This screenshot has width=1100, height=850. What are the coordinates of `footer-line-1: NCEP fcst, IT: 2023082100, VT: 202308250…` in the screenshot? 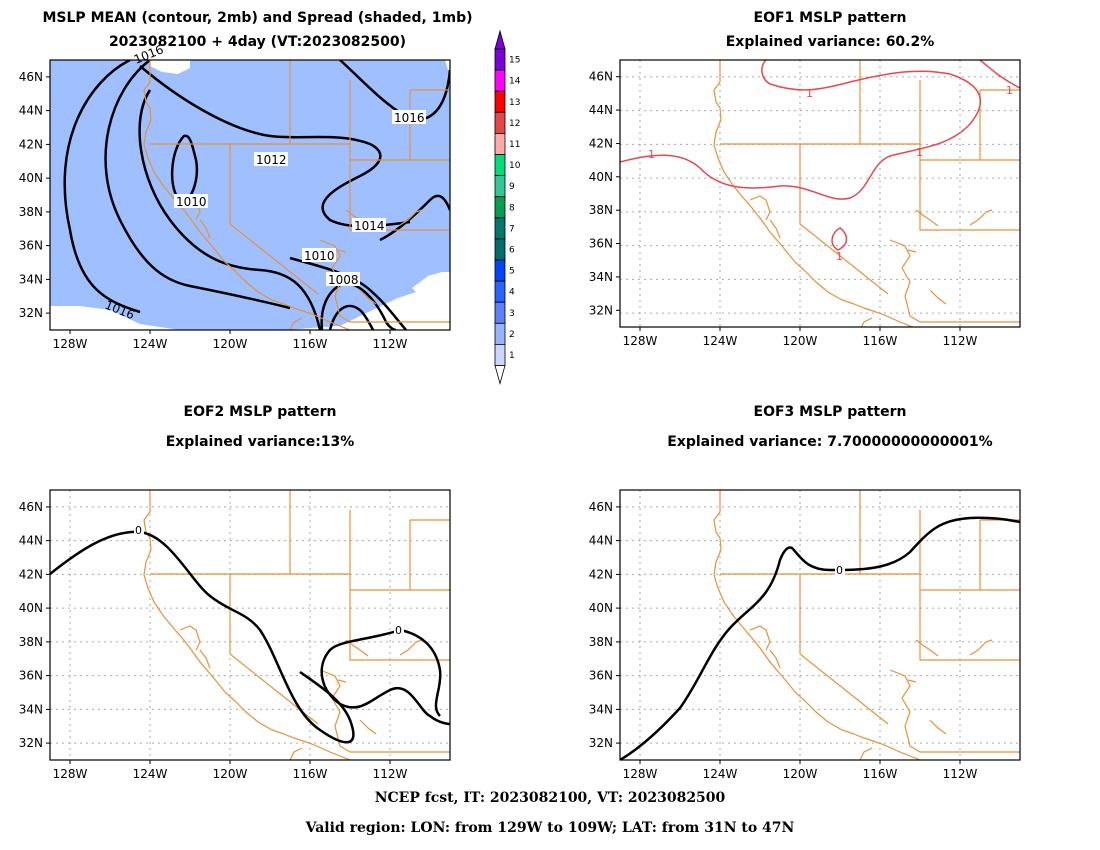 It's located at (550, 798).